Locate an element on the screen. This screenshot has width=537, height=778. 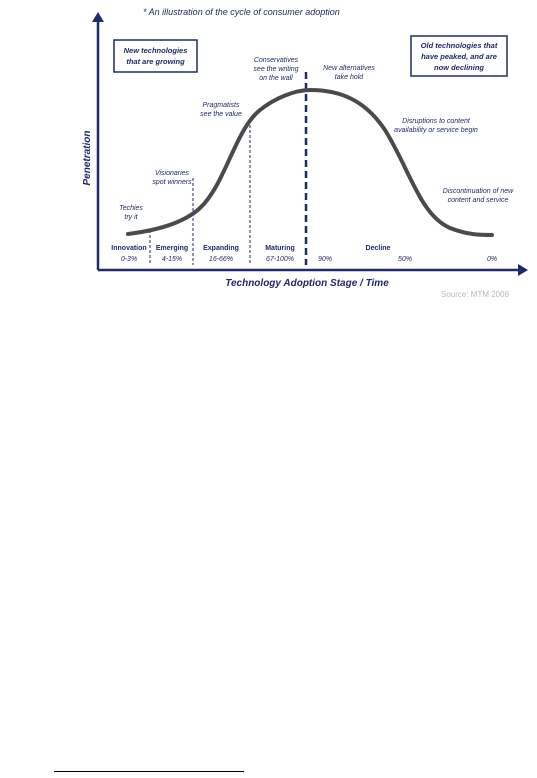
annotation-alternatives-1: New alternatives is located at coordinates (349, 68).